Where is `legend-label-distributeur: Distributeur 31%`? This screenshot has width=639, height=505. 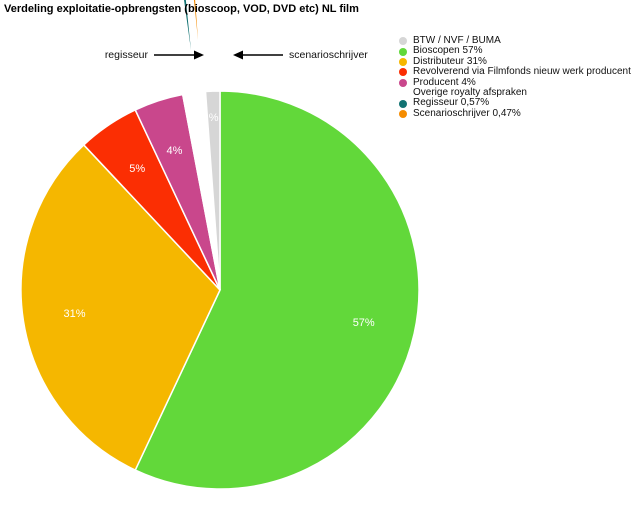 legend-label-distributeur: Distributeur 31% is located at coordinates (450, 61).